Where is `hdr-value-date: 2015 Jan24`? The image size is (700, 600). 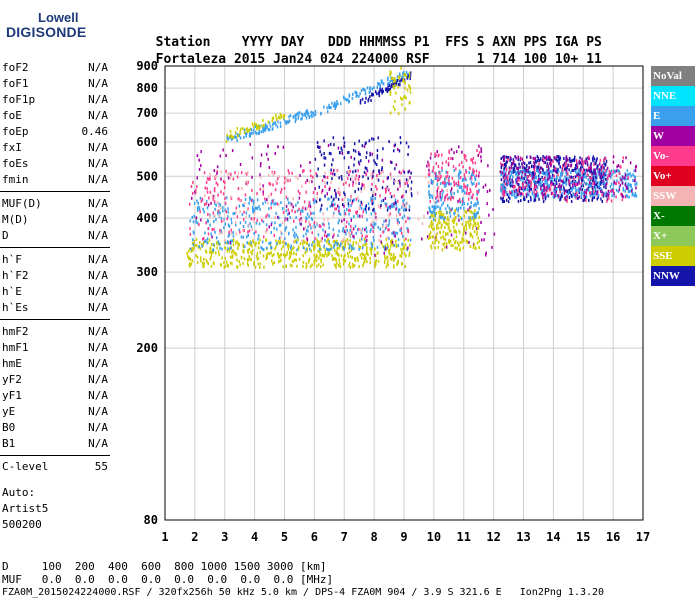 hdr-value-date: 2015 Jan24 is located at coordinates (273, 59).